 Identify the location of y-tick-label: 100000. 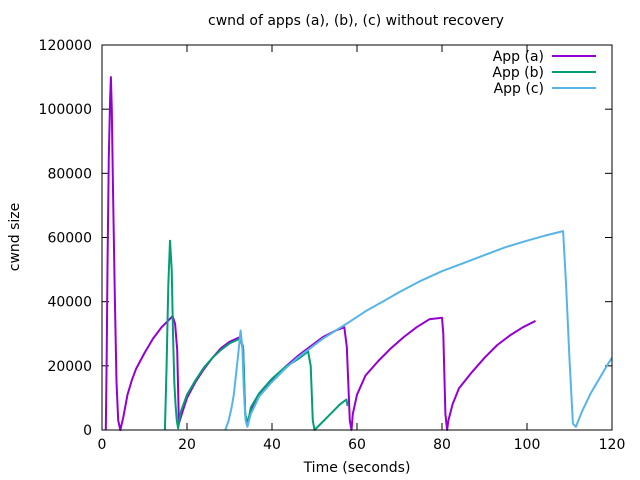
(65, 110).